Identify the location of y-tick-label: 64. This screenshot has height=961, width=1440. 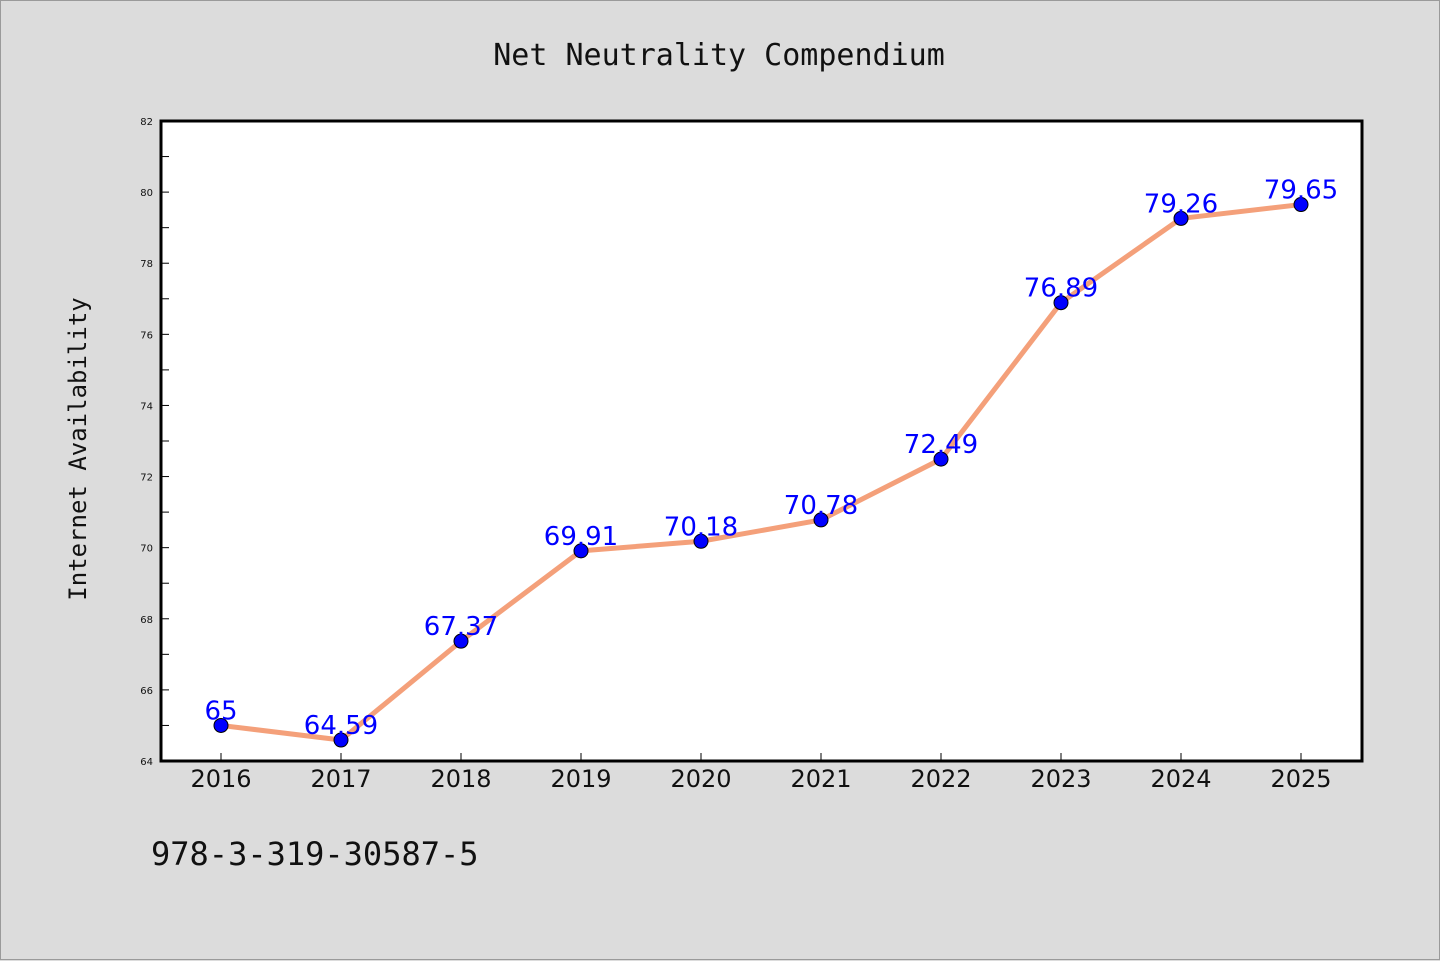
(146, 762).